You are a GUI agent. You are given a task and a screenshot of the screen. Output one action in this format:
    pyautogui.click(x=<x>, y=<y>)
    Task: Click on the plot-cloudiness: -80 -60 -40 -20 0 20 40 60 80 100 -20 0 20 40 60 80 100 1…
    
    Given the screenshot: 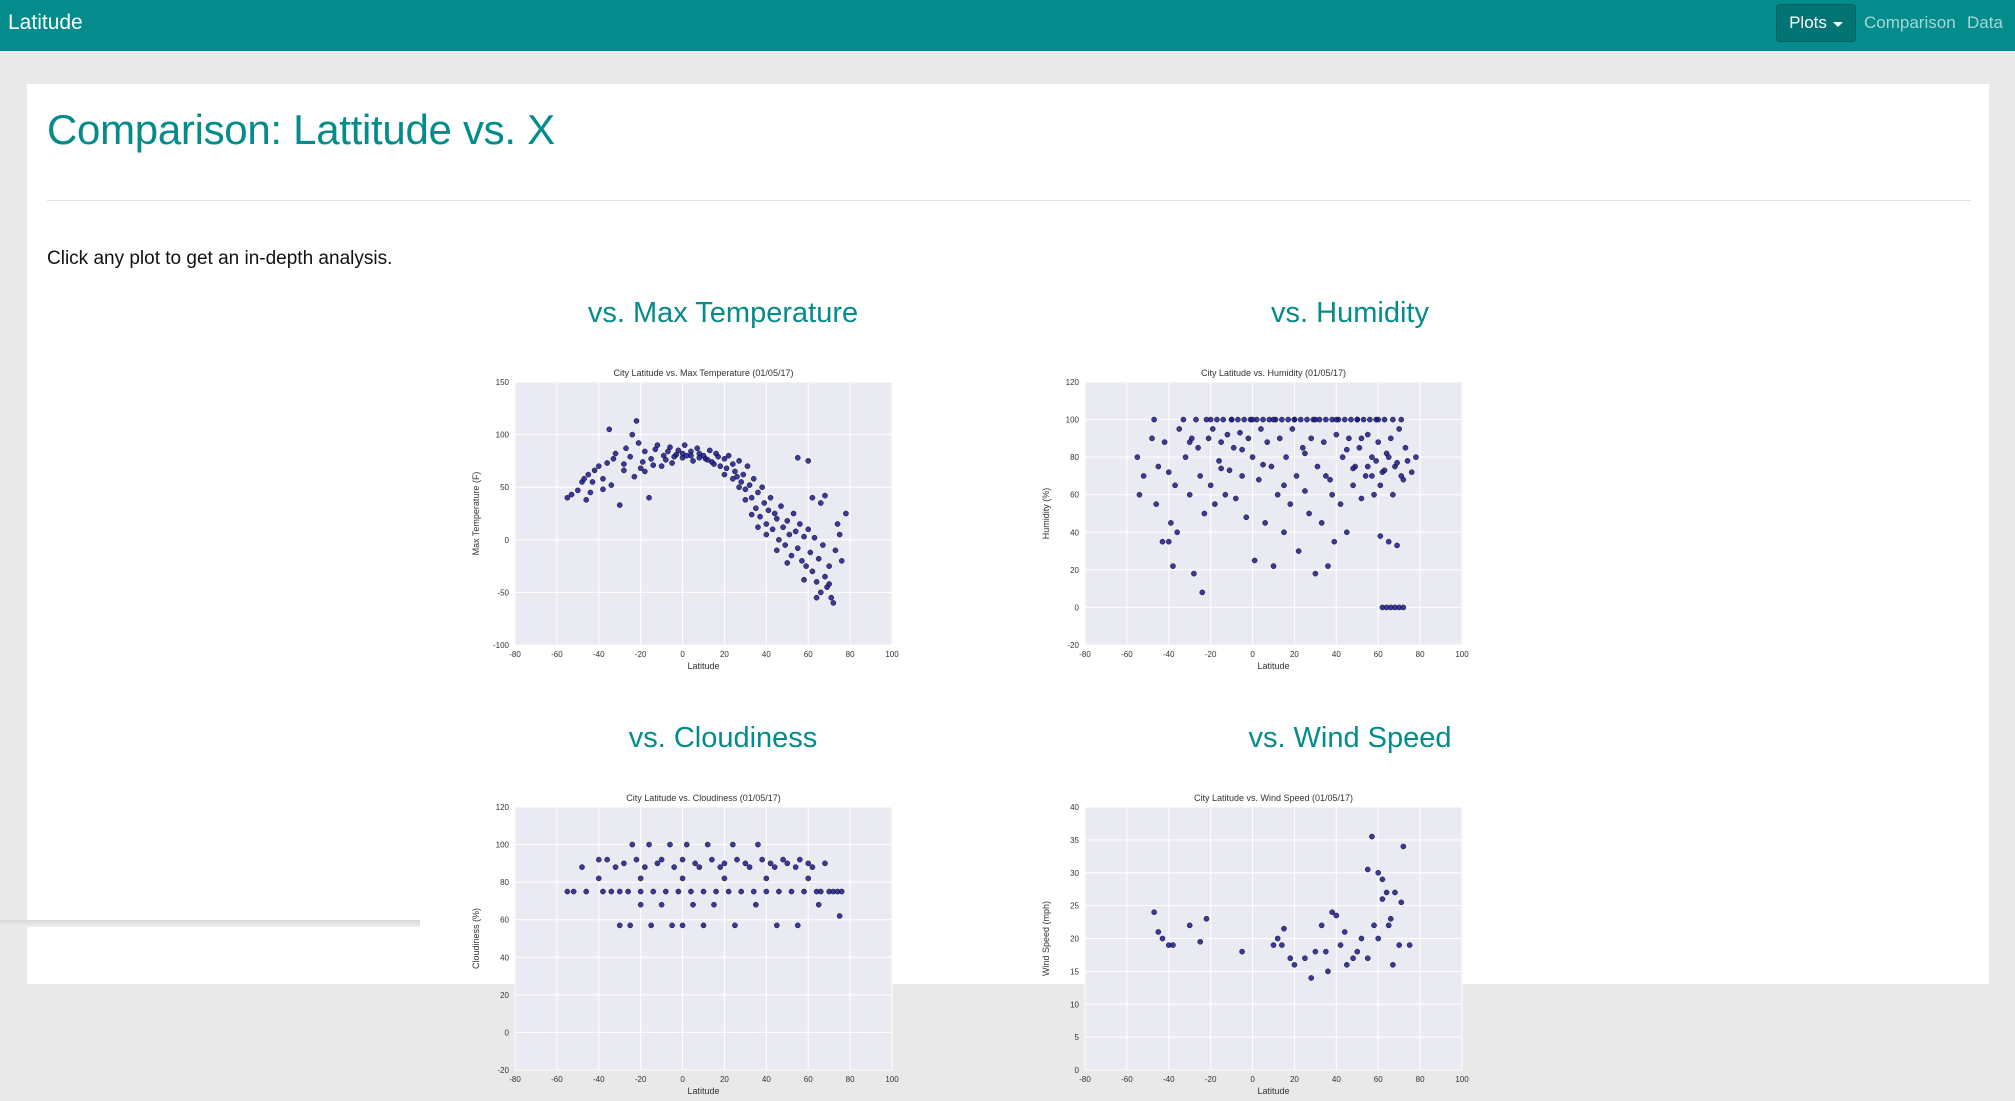 What is the action you would take?
    pyautogui.click(x=687, y=941)
    